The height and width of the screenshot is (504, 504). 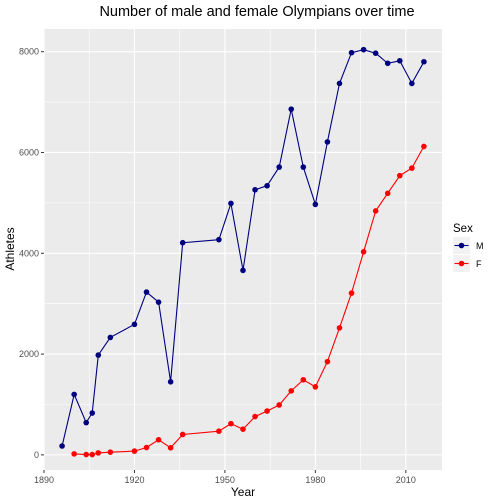 What do you see at coordinates (243, 492) in the screenshot?
I see `x-axis-title: Year` at bounding box center [243, 492].